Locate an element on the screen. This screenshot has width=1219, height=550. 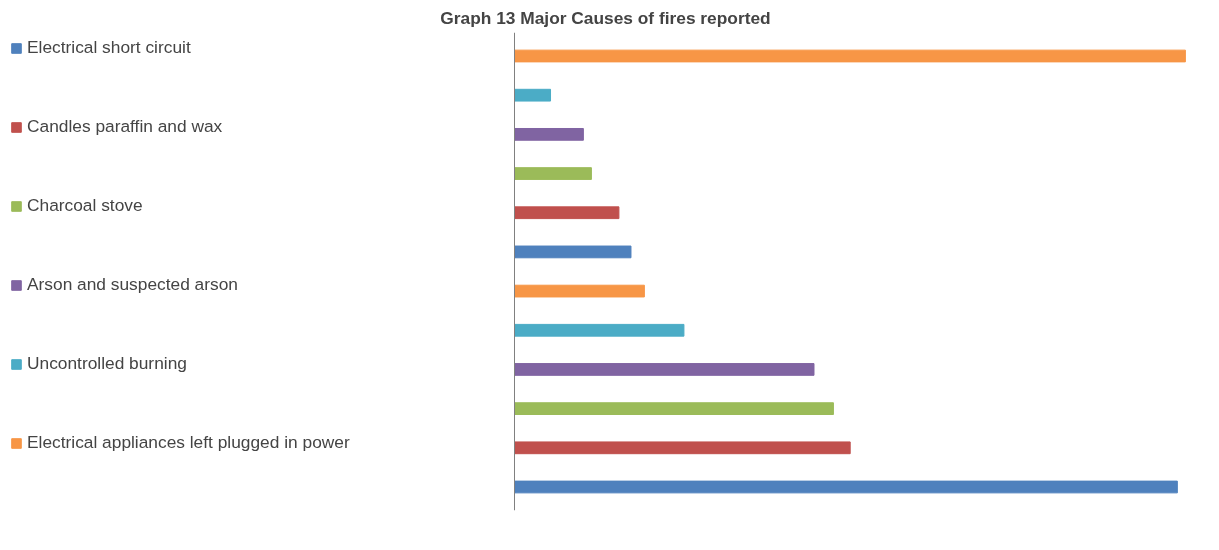
legend-label: Charcoal stove is located at coordinates (85, 205).